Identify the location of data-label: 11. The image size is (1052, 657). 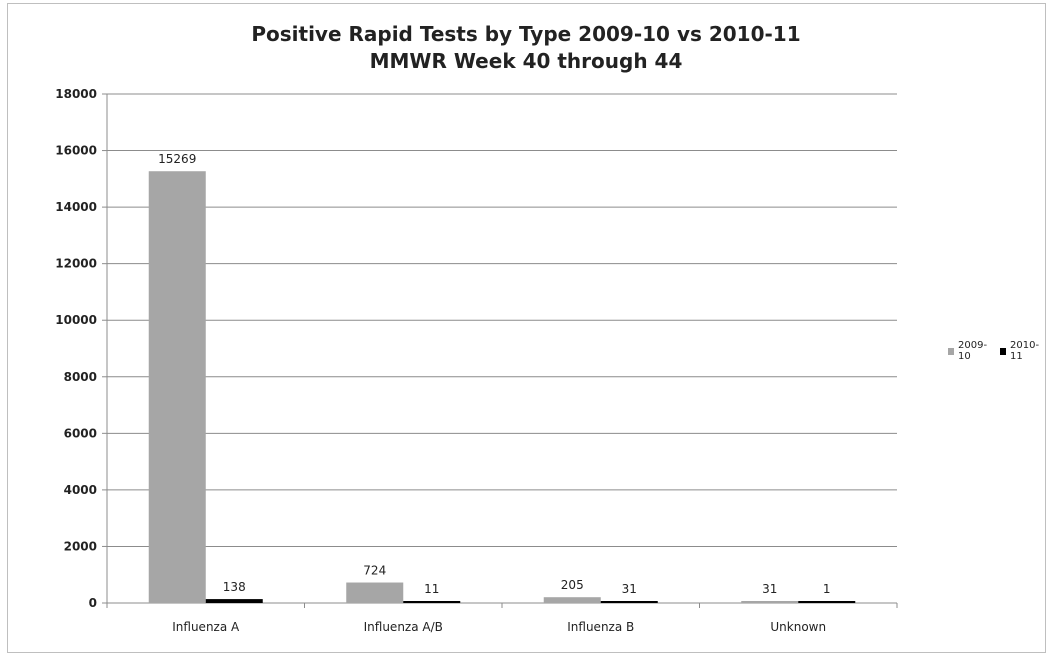
(431, 589).